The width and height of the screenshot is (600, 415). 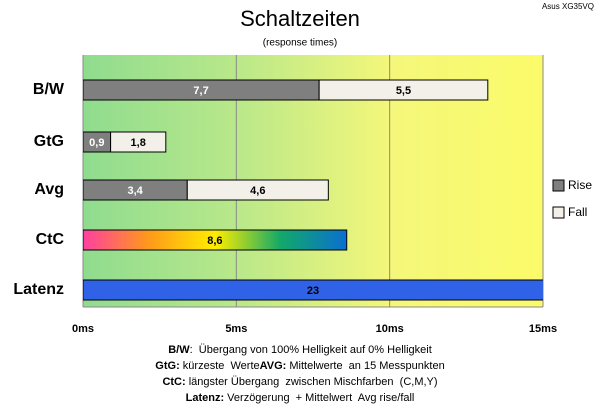 I want to click on note-key: CtC:, so click(x=173, y=382).